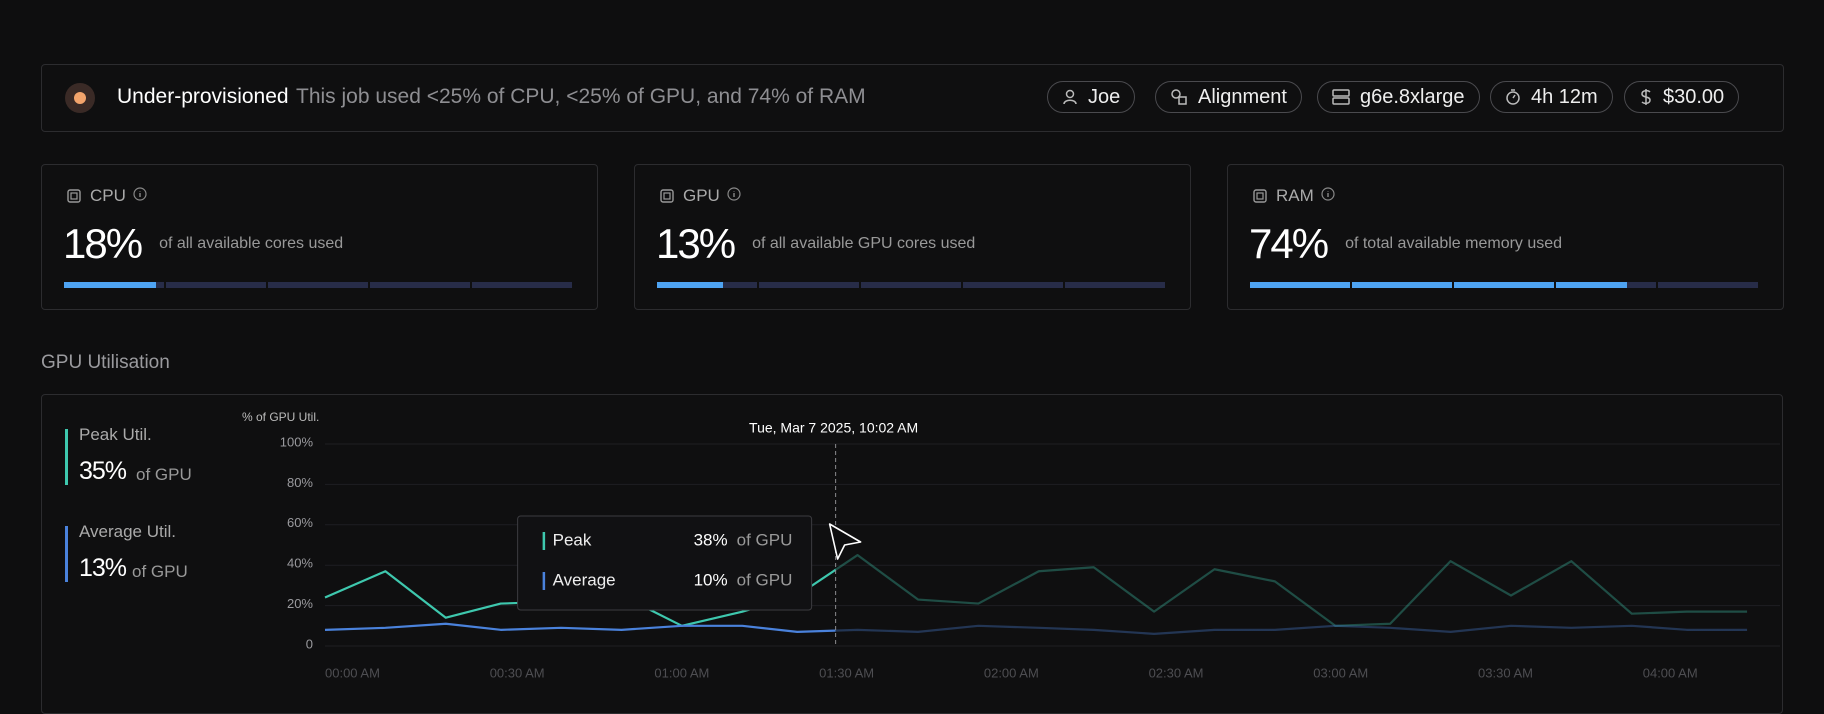 The height and width of the screenshot is (714, 1824). What do you see at coordinates (1454, 243) in the screenshot?
I see `metric-caption: of total available memory used` at bounding box center [1454, 243].